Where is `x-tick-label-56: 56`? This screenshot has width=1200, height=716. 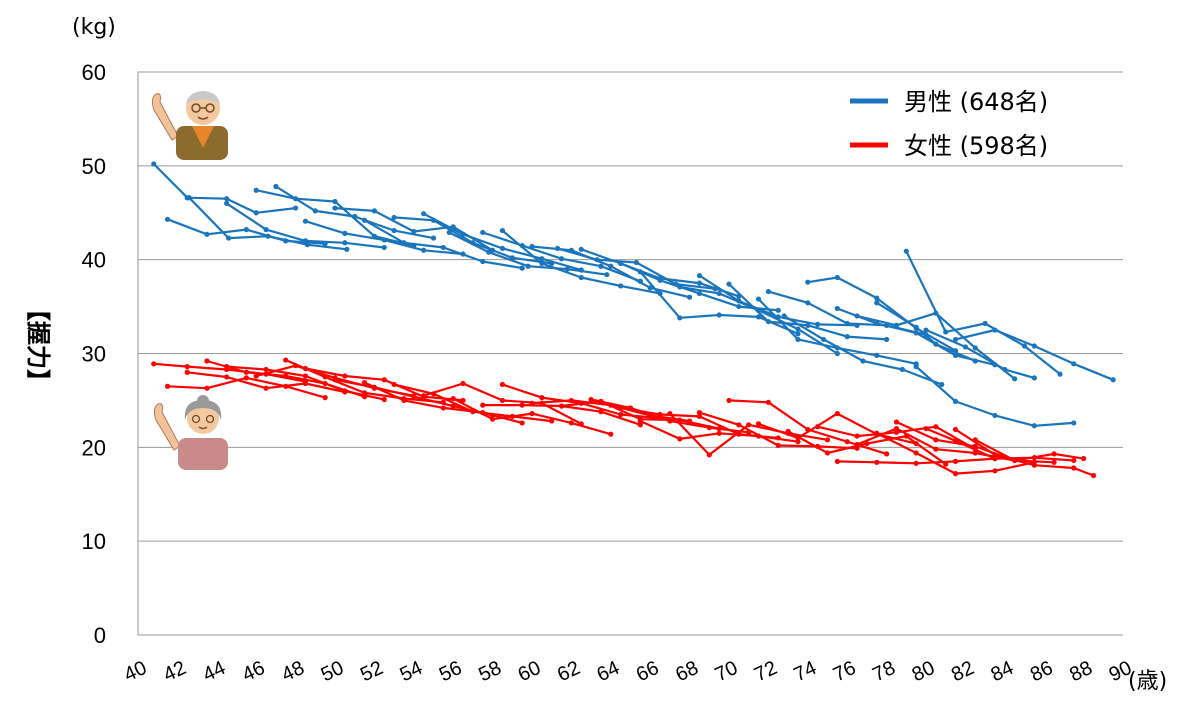 x-tick-label-56: 56 is located at coordinates (450, 671).